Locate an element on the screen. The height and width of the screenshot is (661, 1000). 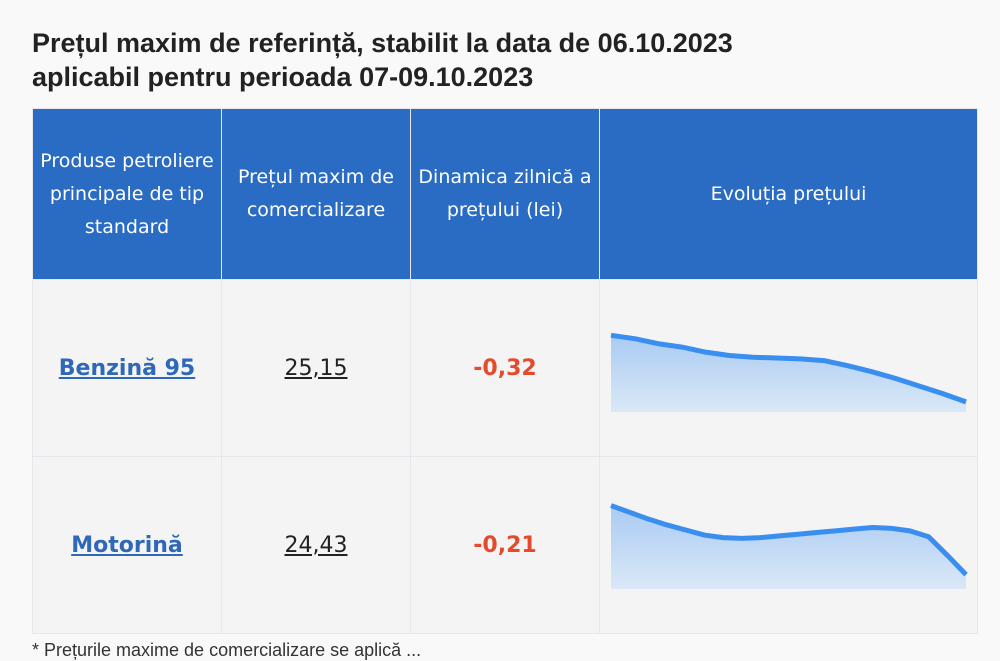
product-link: Motorină is located at coordinates (127, 545).